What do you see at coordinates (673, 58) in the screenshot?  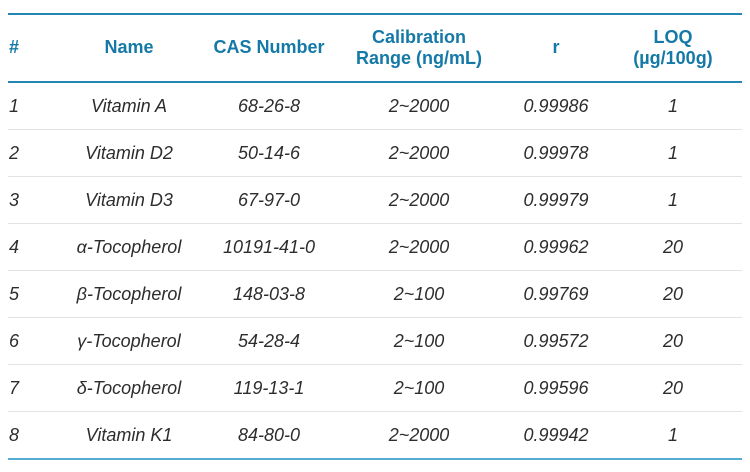 I see `header-loq-line2: (µg/100g)` at bounding box center [673, 58].